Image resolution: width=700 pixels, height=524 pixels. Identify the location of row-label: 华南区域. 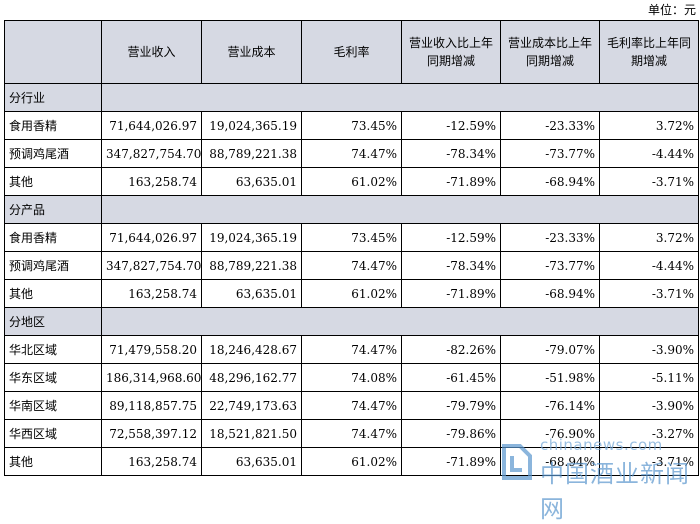
(53, 405).